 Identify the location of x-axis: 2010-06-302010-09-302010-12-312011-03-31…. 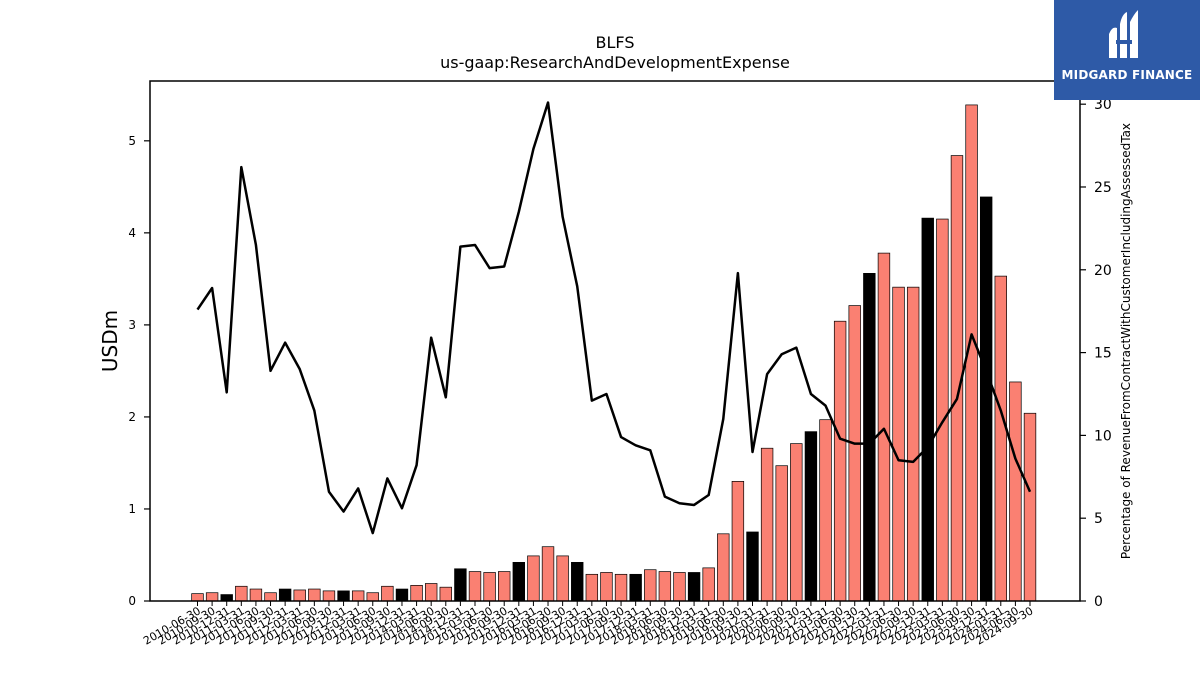
(588, 624).